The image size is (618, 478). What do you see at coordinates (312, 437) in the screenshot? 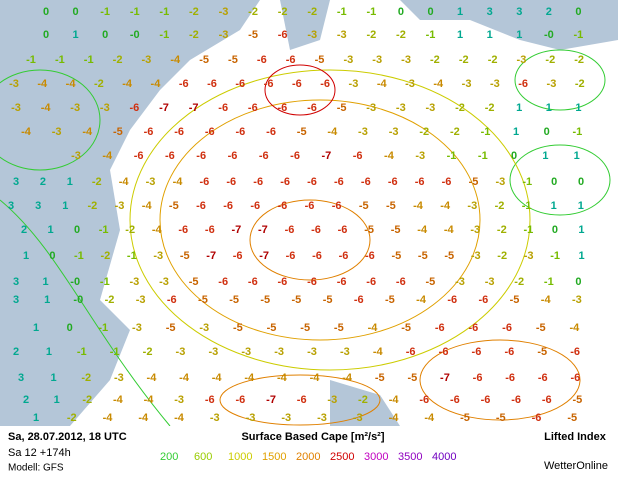
I see `cape-title: Surface Based Cape [m²/s²]` at bounding box center [312, 437].